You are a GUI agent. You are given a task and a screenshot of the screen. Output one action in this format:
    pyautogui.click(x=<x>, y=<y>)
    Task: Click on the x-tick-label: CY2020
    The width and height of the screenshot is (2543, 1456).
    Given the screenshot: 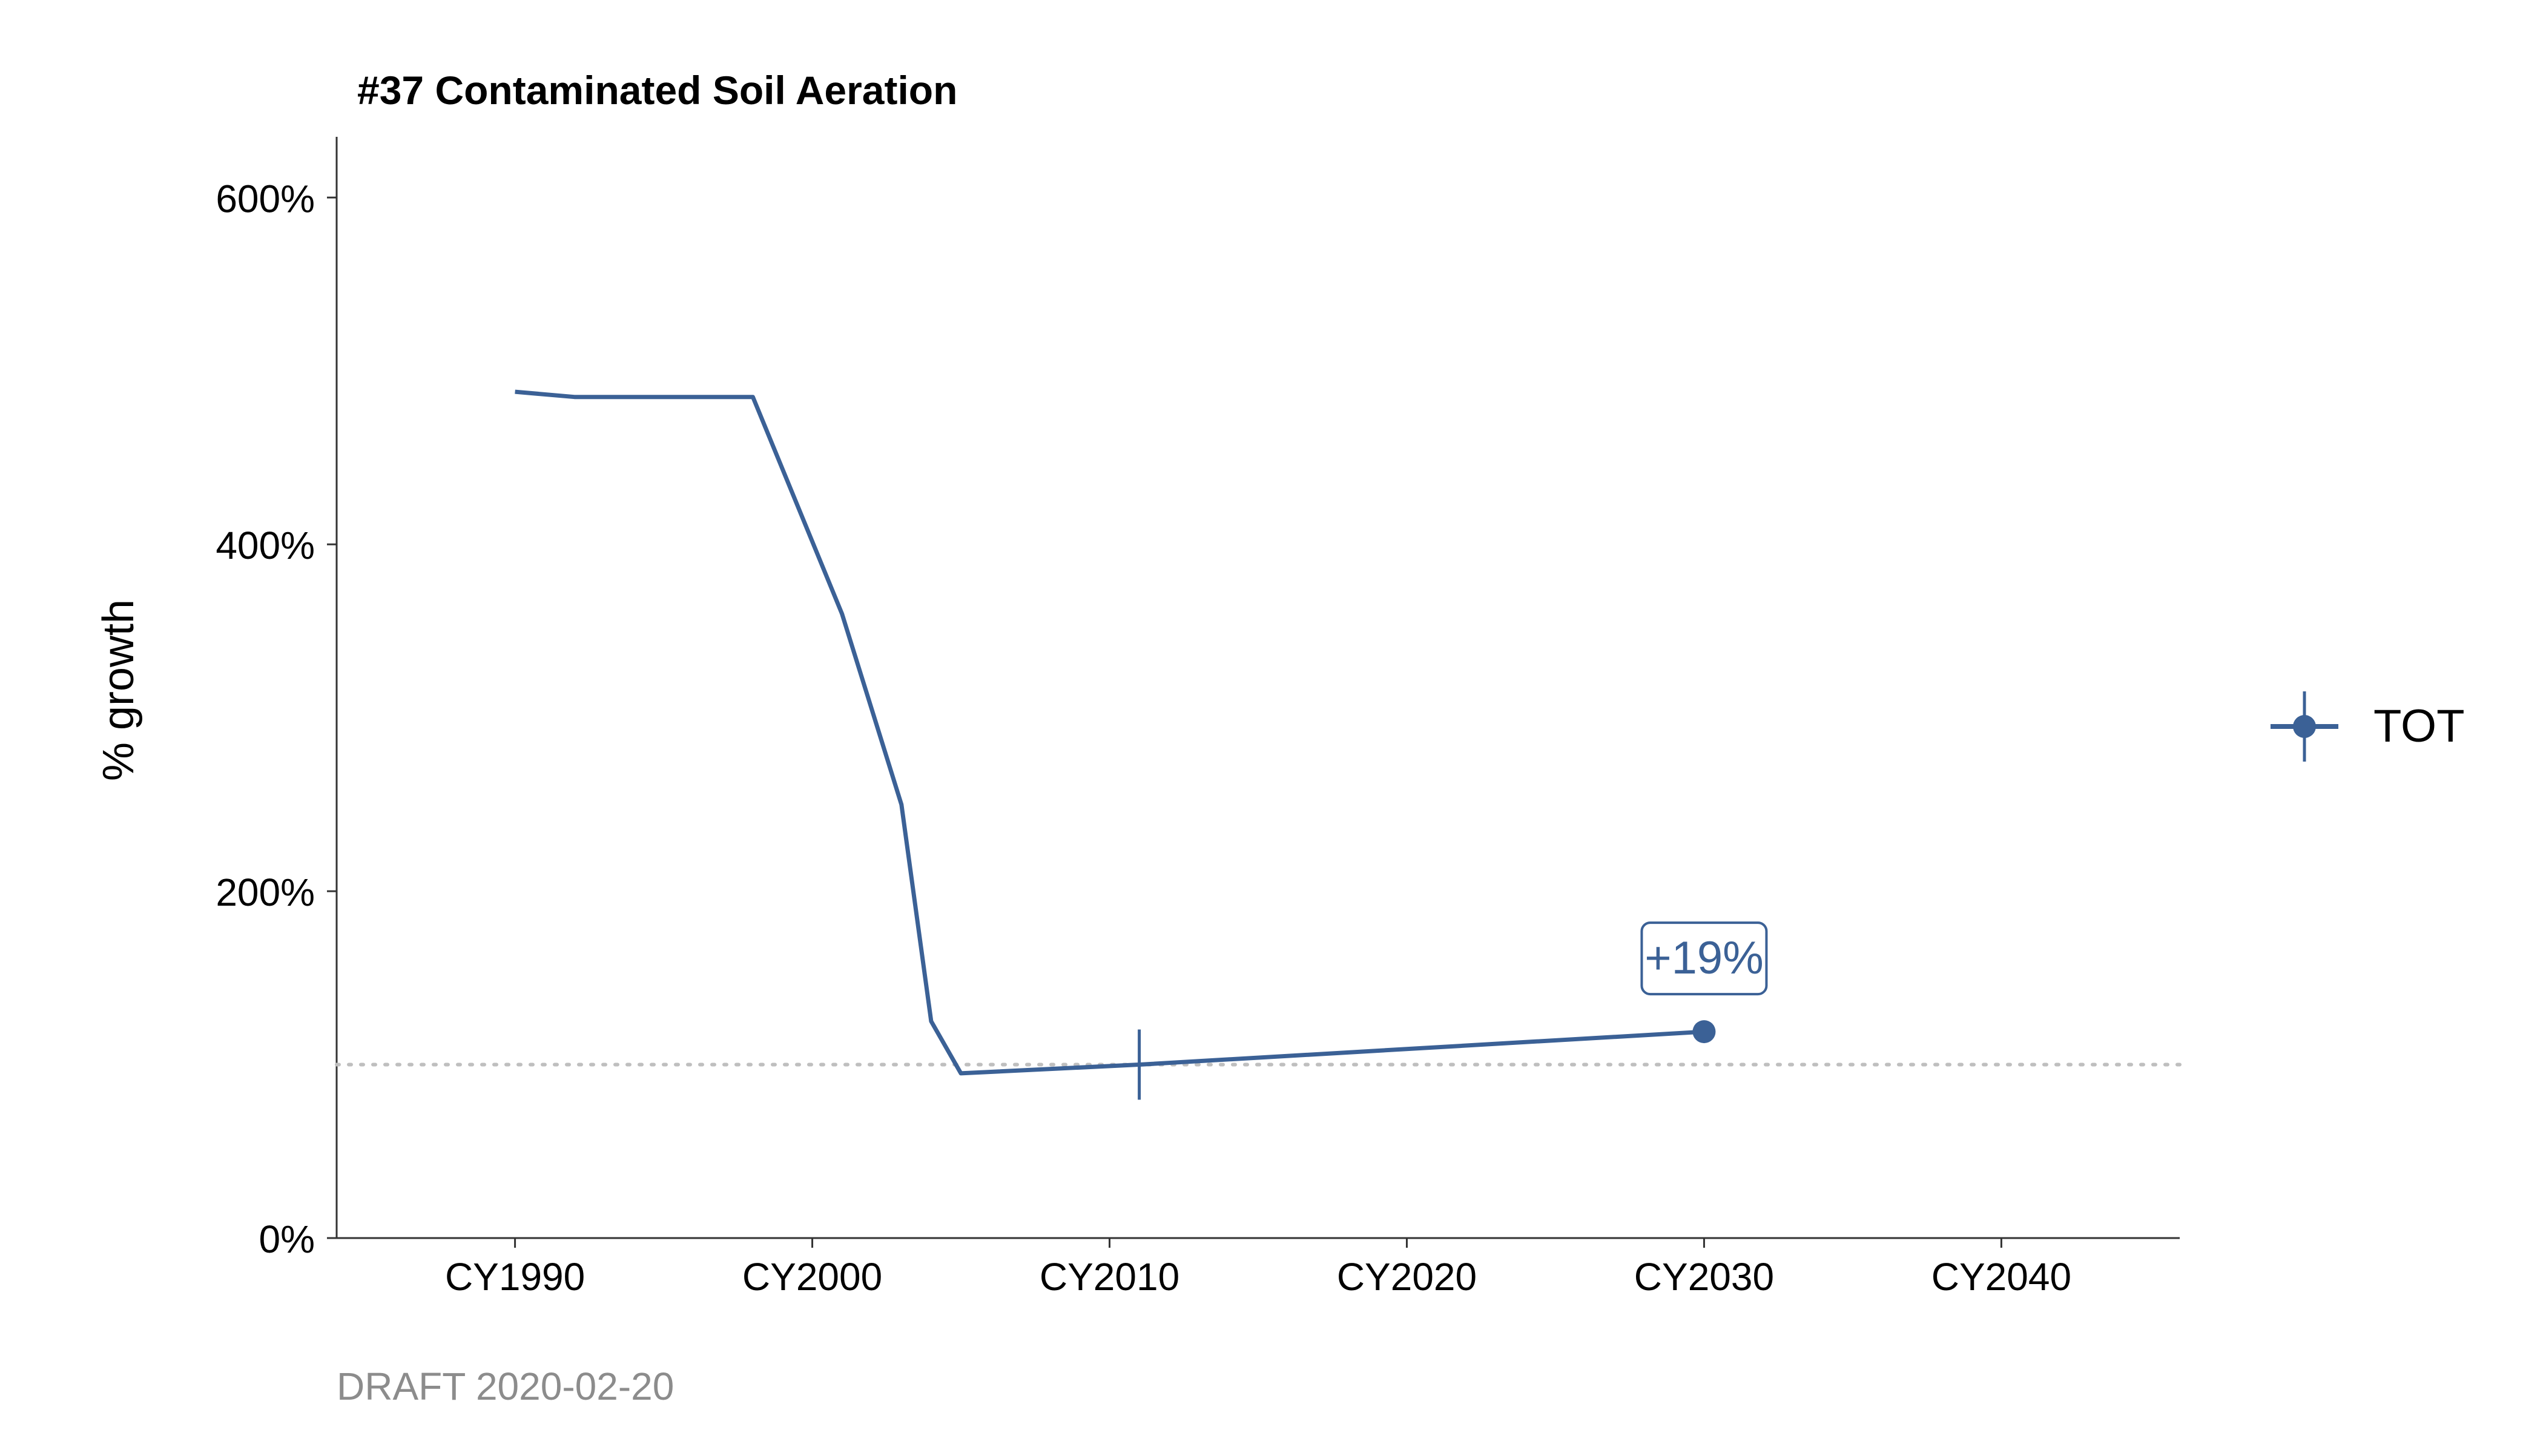 What is the action you would take?
    pyautogui.click(x=1407, y=1277)
    